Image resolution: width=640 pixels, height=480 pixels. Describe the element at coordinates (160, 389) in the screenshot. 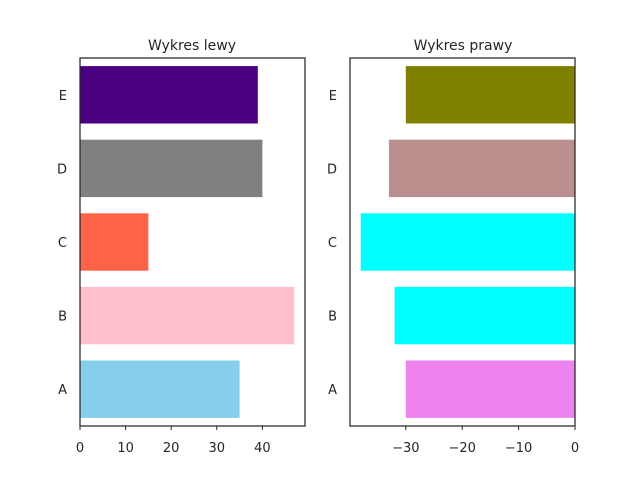

I see `left-chart-bar-a` at that location.